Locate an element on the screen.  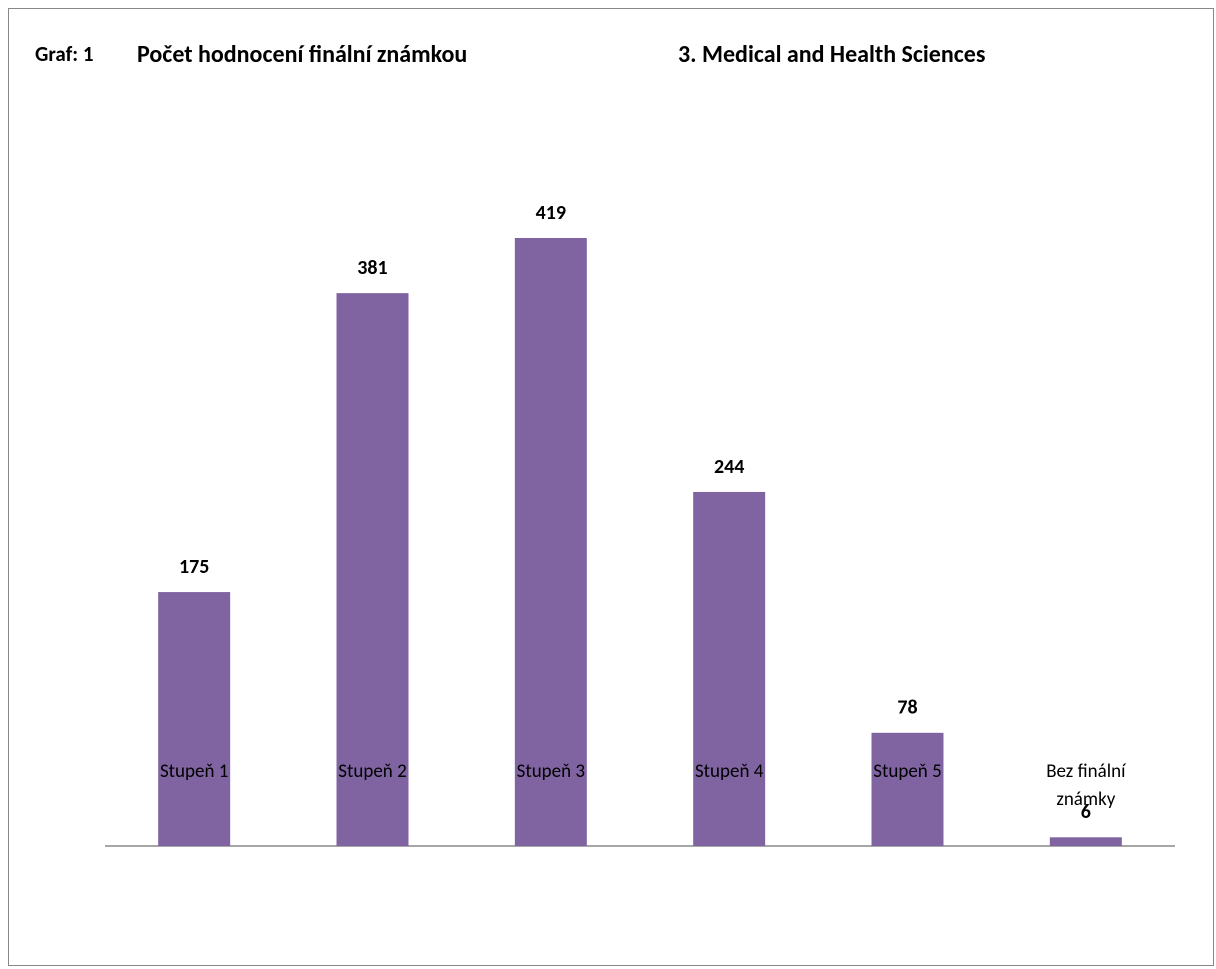
x-tick-label: Stupeň 3 is located at coordinates (551, 771).